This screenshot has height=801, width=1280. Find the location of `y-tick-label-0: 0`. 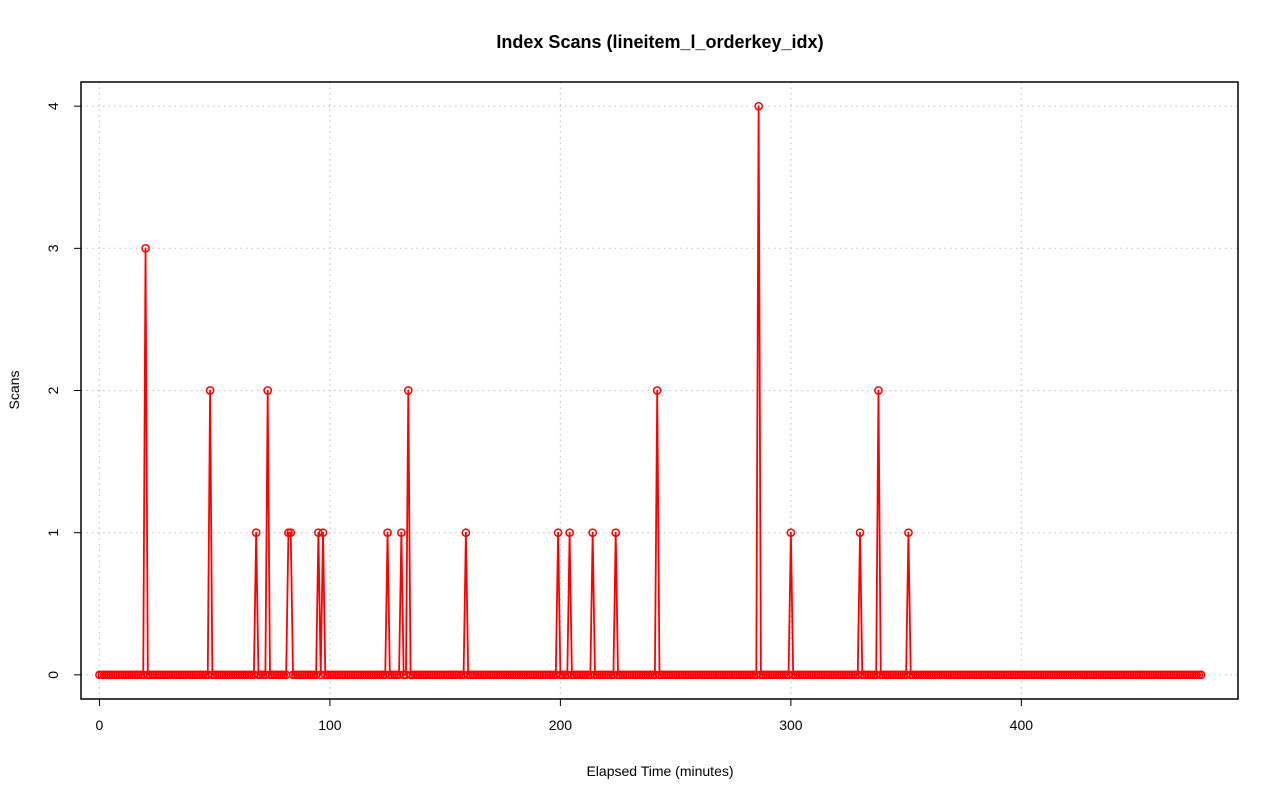

y-tick-label-0: 0 is located at coordinates (53, 675).